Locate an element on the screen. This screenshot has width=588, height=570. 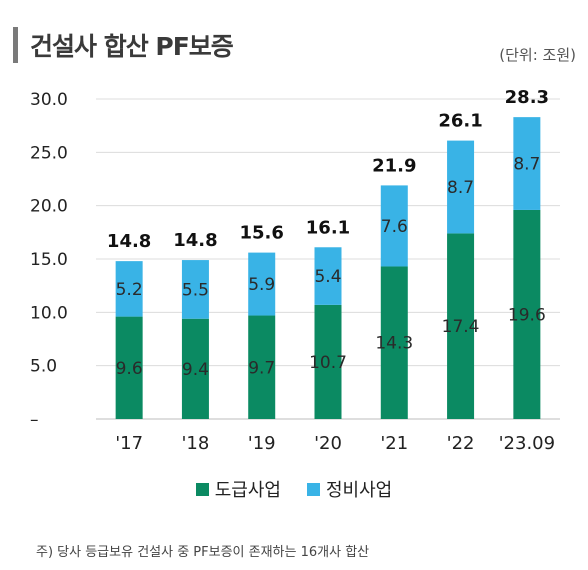
total-label: 26.1 is located at coordinates (460, 121).